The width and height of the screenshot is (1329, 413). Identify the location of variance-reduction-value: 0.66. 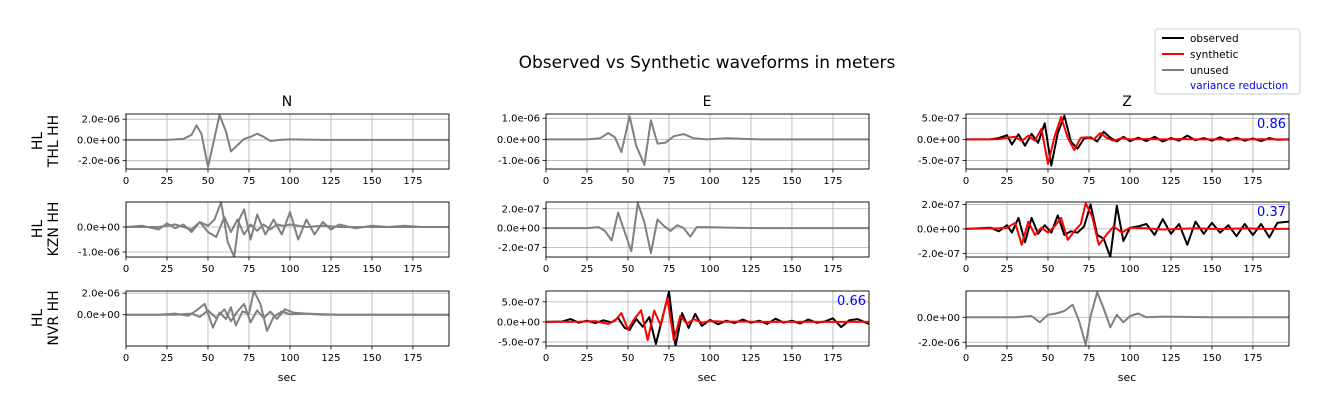
(851, 301).